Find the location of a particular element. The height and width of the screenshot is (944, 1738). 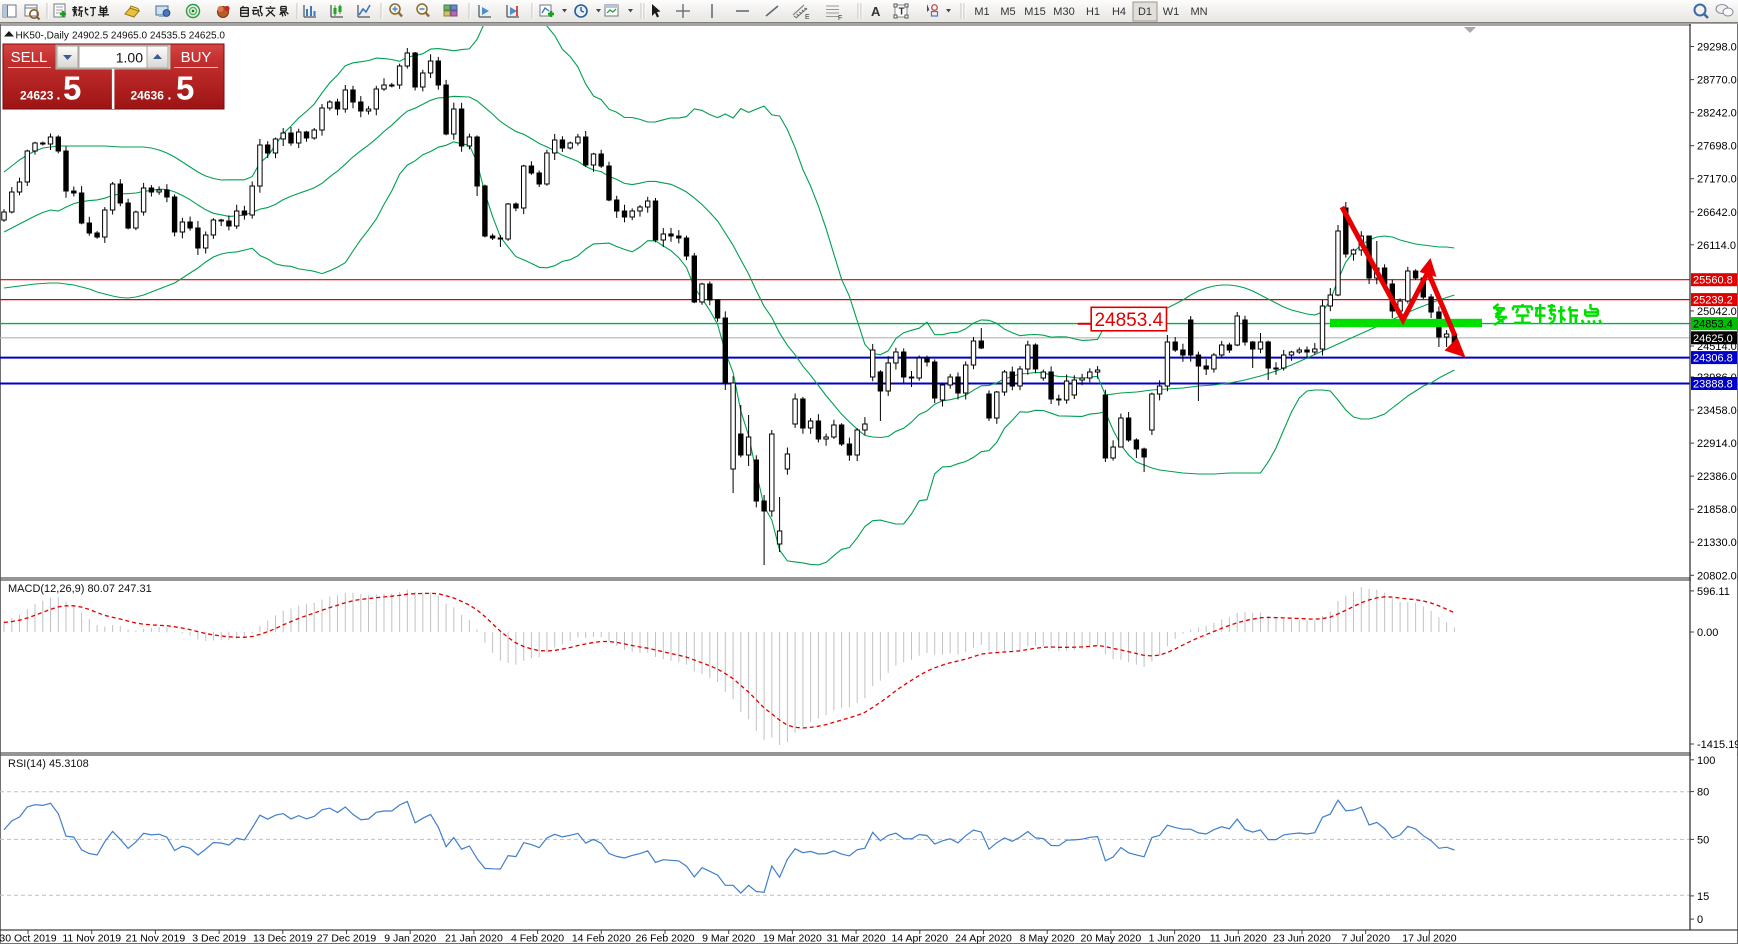

svg-text: 29298.0 is located at coordinates (1717, 48).